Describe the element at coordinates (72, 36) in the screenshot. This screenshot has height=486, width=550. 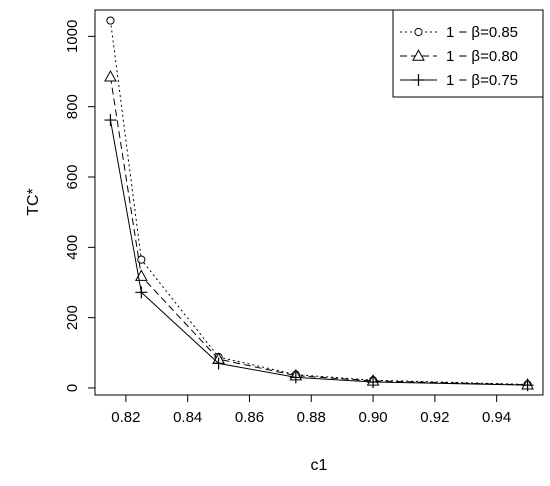
I see `y-tick-label: 1000` at that location.